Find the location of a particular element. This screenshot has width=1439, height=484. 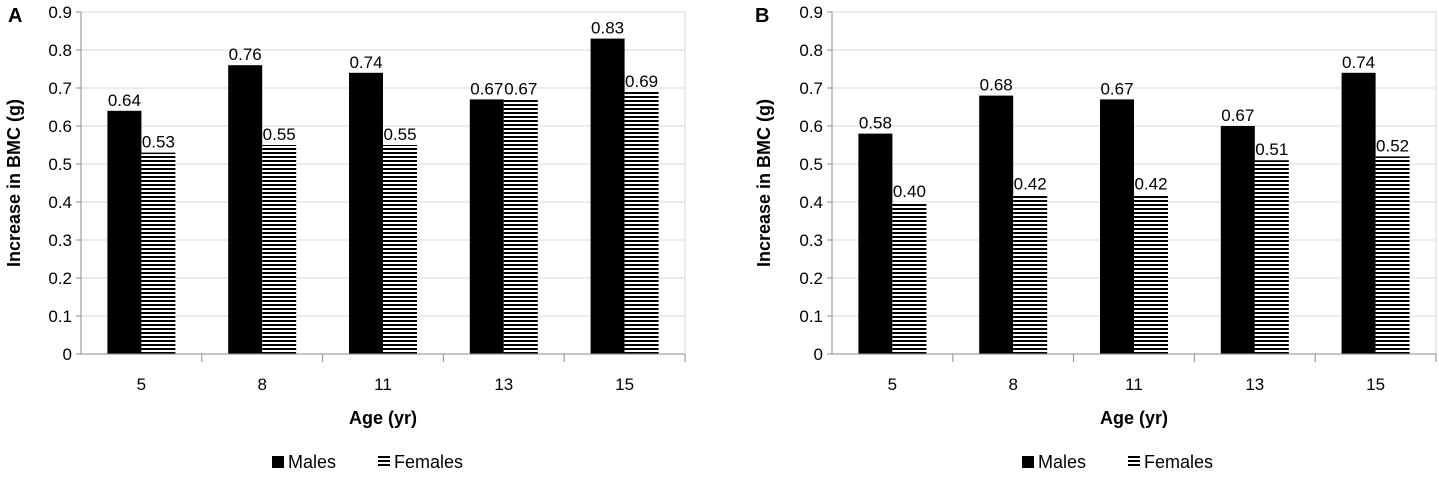

panel-a-y-tick-label: 0.4 is located at coordinates (60, 202).